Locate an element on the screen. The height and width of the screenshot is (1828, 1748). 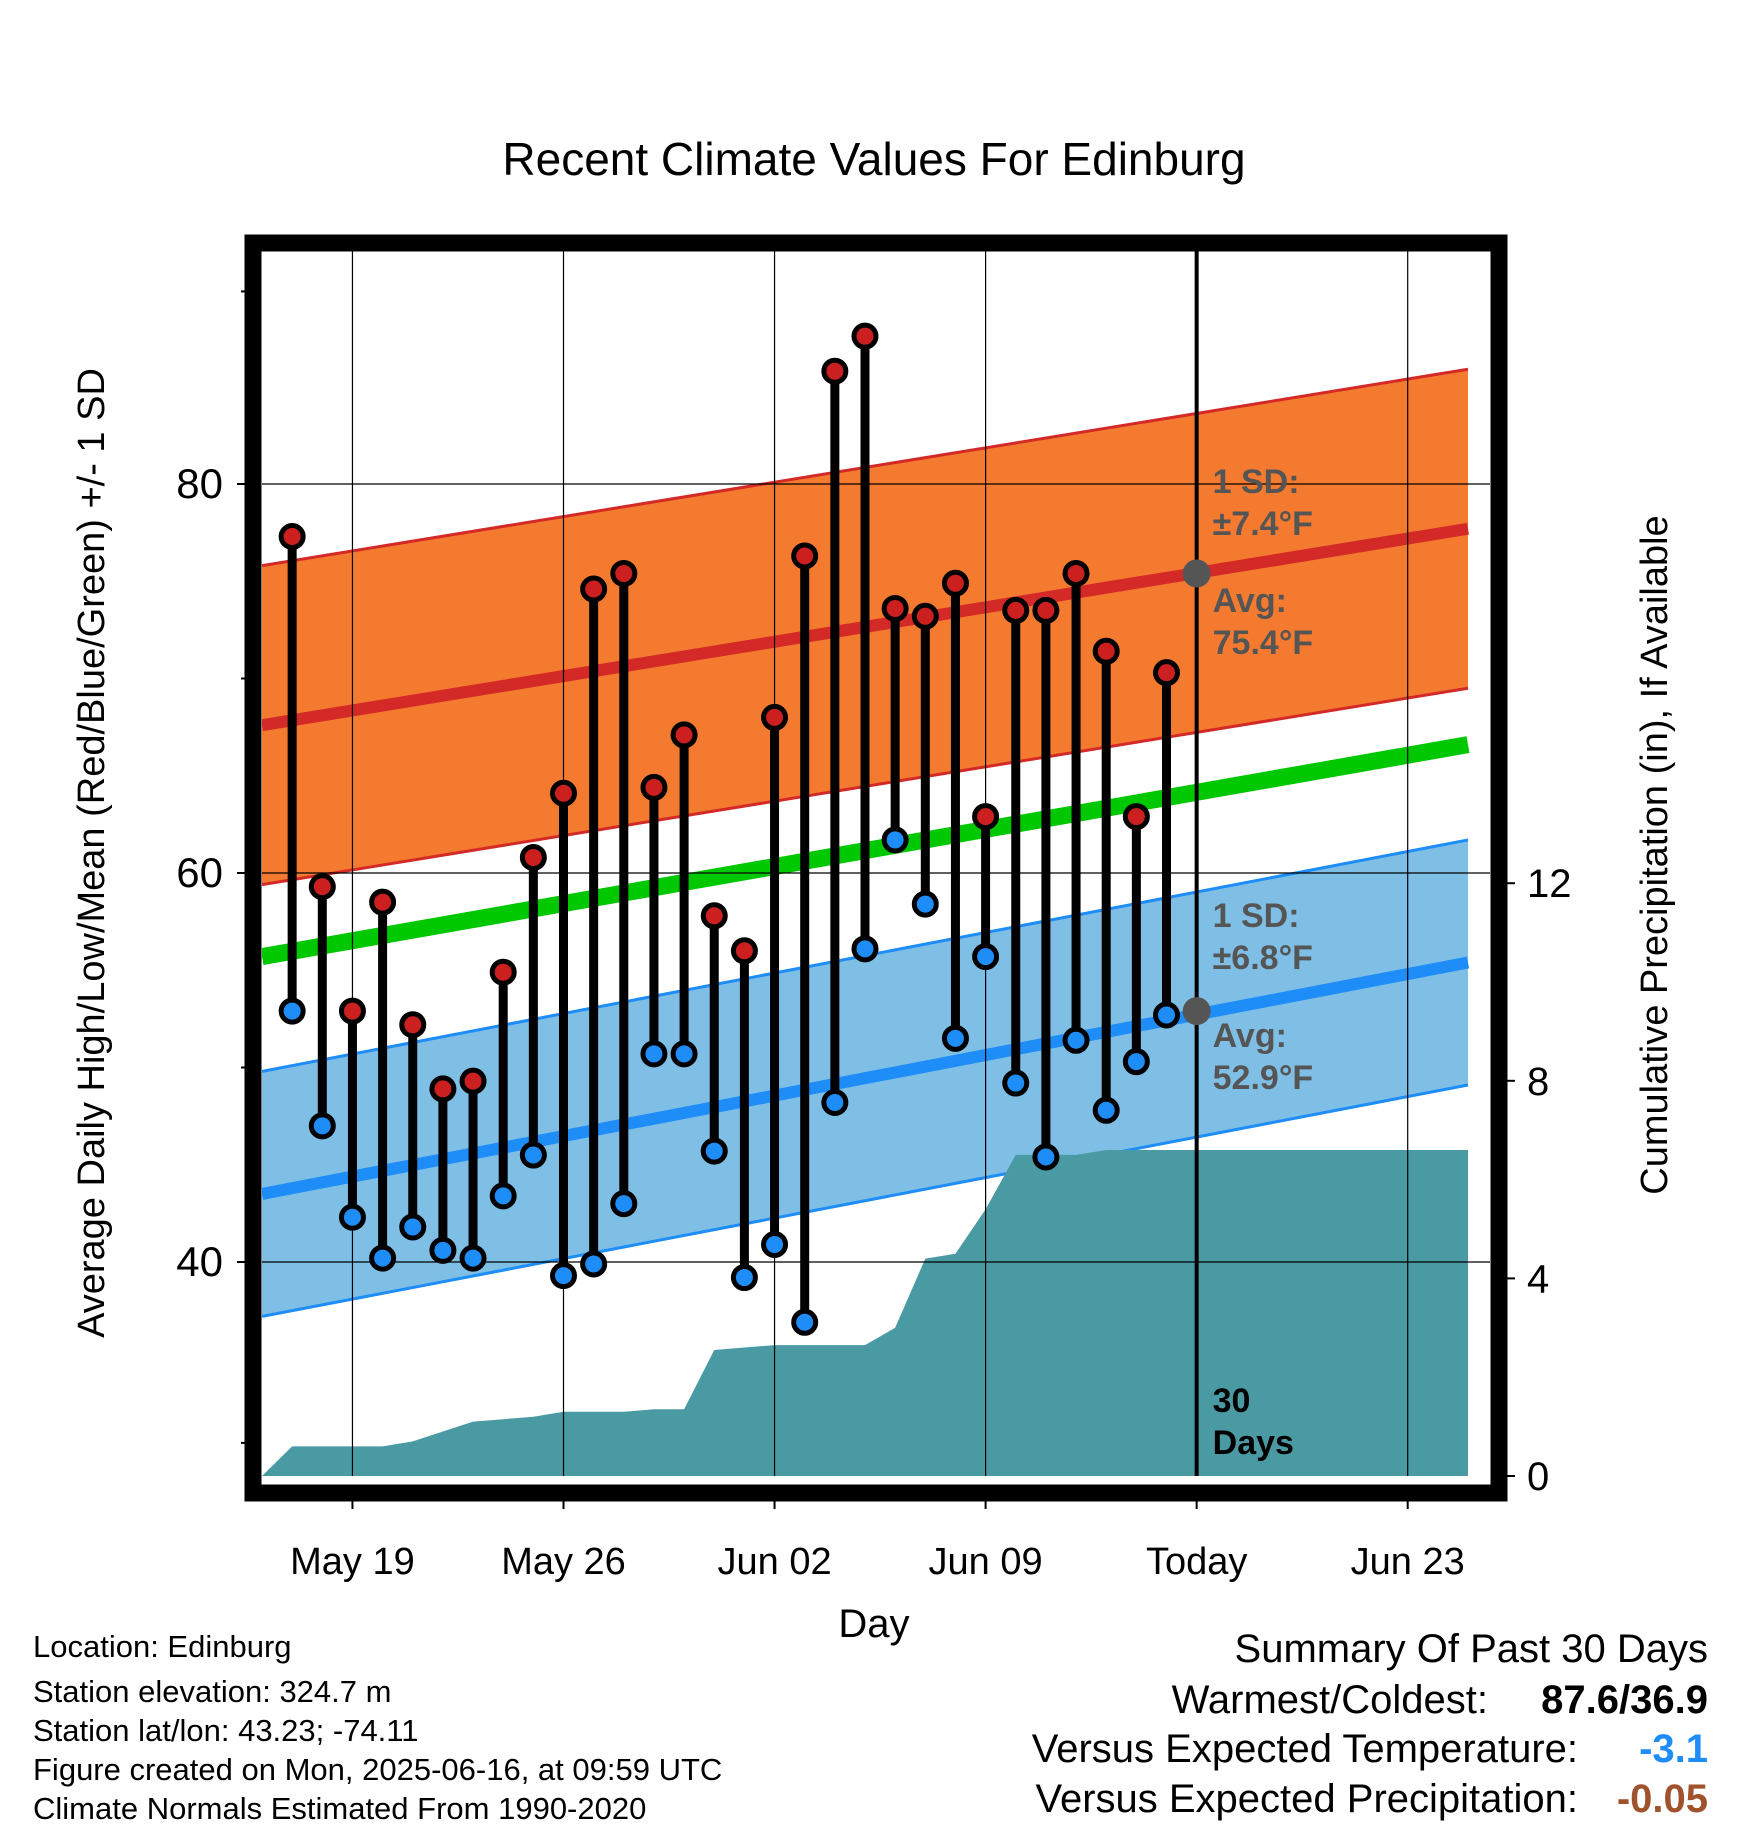
x-tick-label: May 26 is located at coordinates (563, 1562).